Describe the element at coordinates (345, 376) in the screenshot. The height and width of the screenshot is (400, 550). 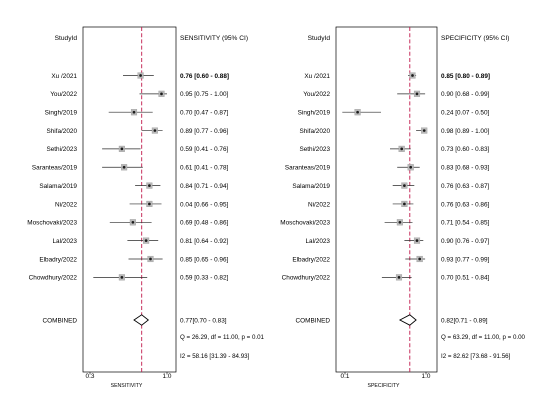
I see `x-axis-tick-label: 0.1` at that location.